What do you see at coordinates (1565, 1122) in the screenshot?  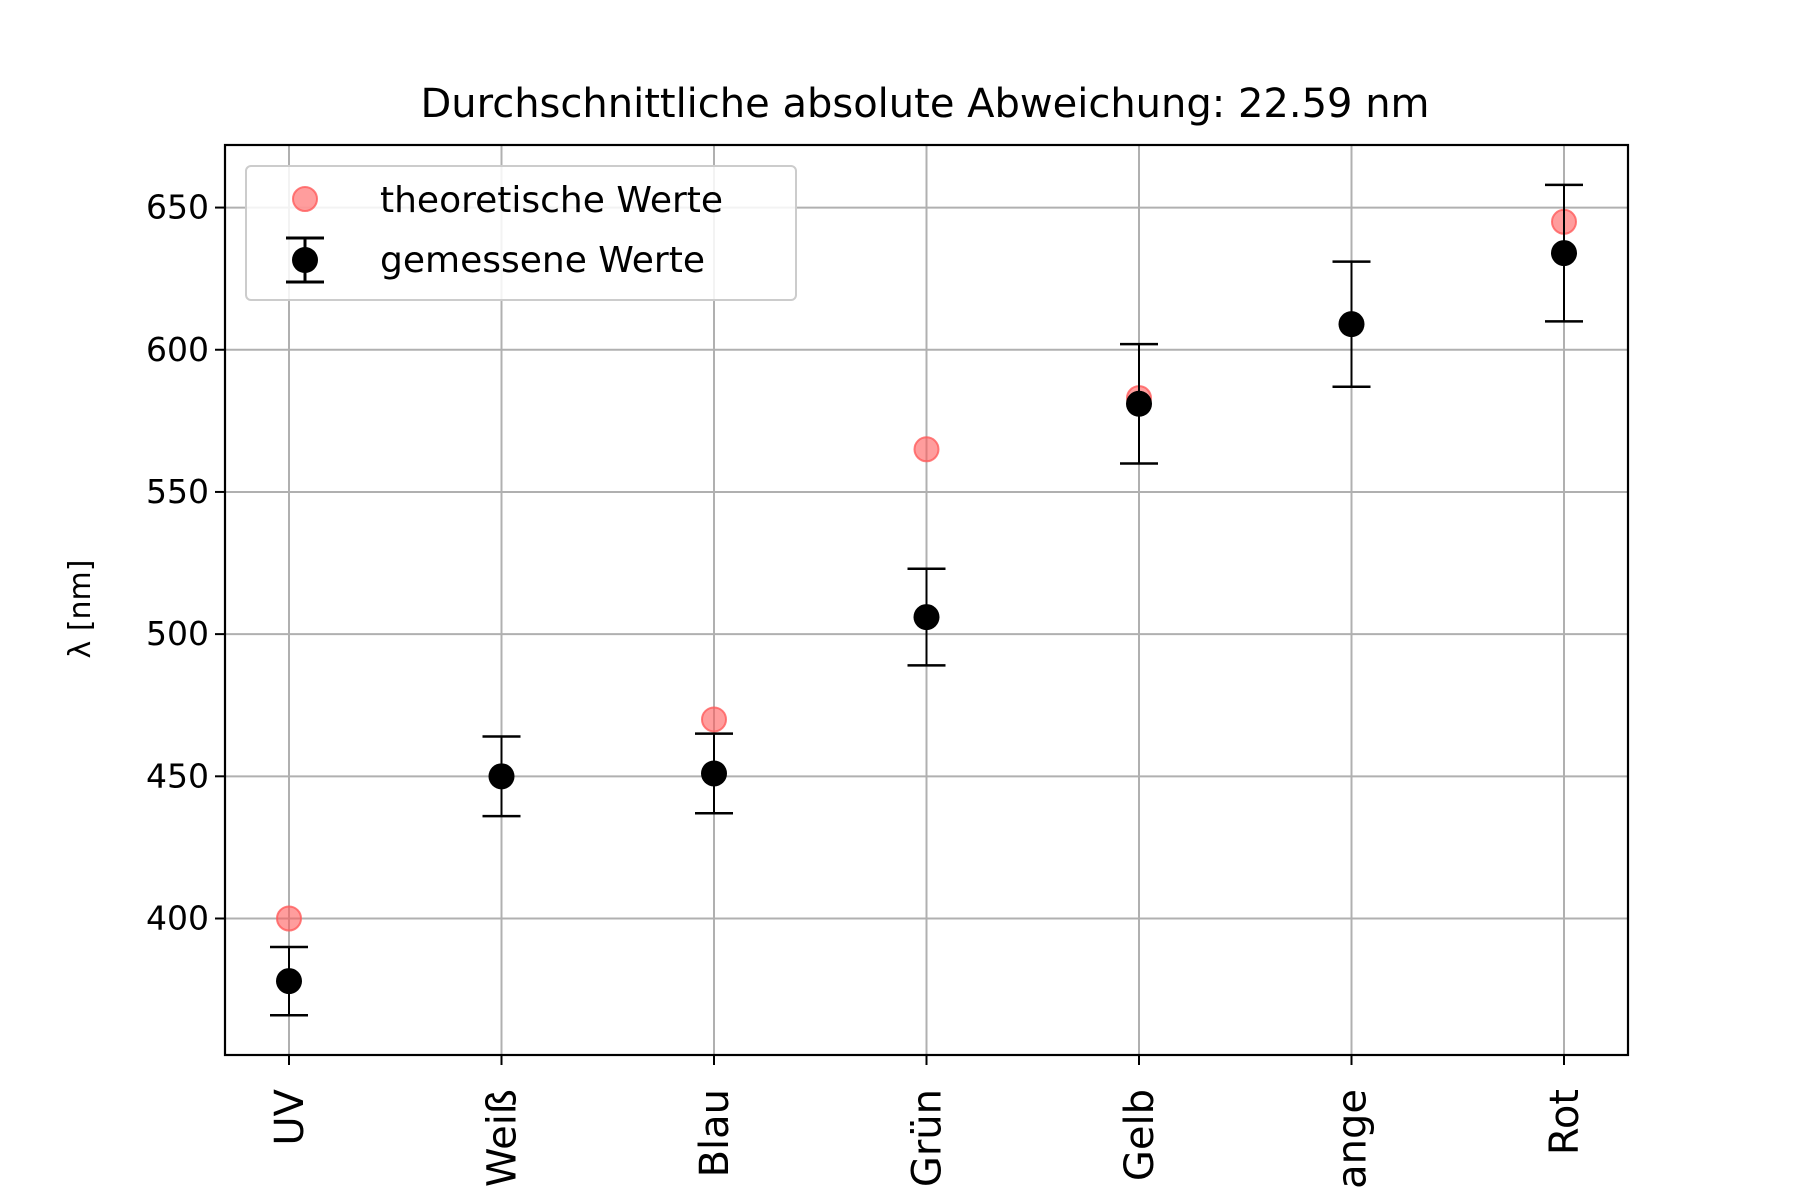 I see `x-tick-label: Rot` at bounding box center [1565, 1122].